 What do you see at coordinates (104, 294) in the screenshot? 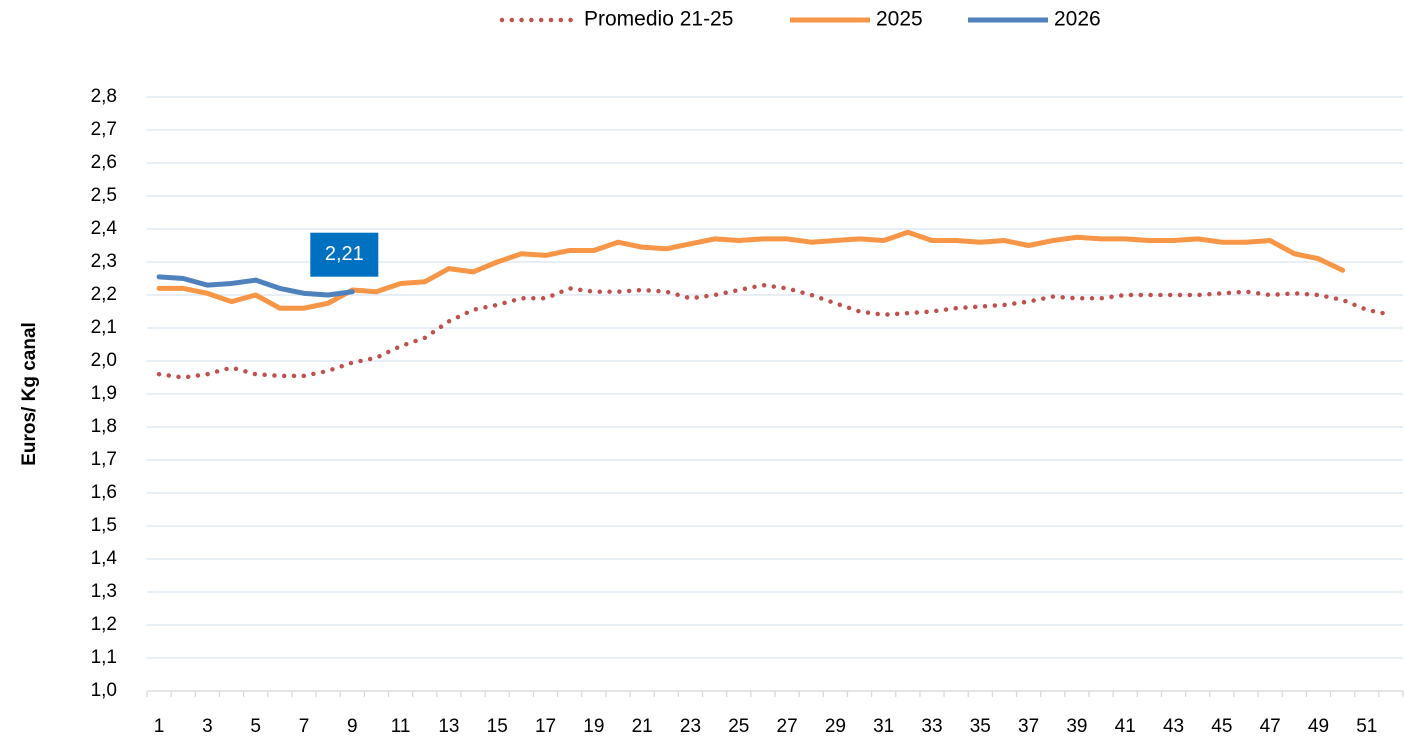
I see `y-tick-label: 2,2` at bounding box center [104, 294].